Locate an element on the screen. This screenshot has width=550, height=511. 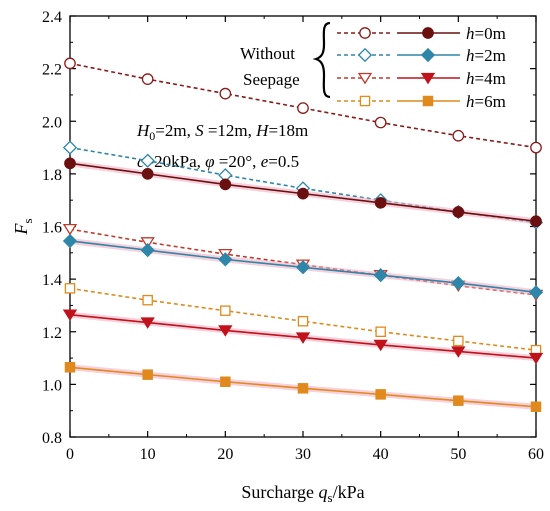
y-tick-label: 1.8 is located at coordinates (52, 175).